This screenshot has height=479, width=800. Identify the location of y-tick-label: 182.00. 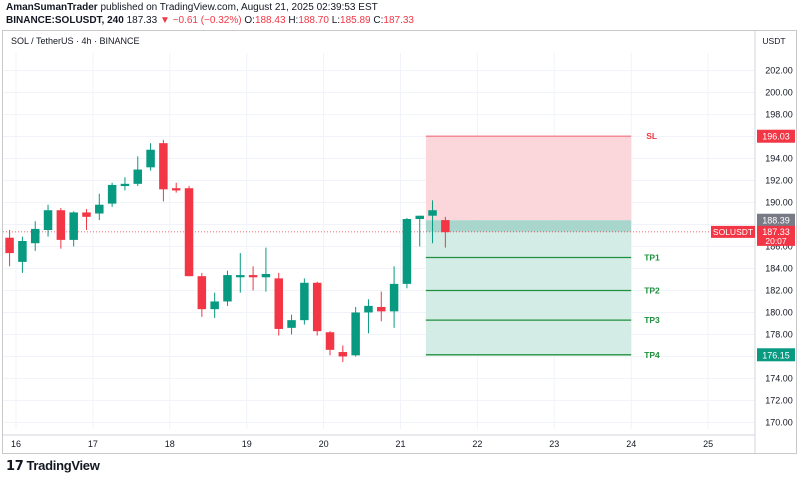
(779, 290).